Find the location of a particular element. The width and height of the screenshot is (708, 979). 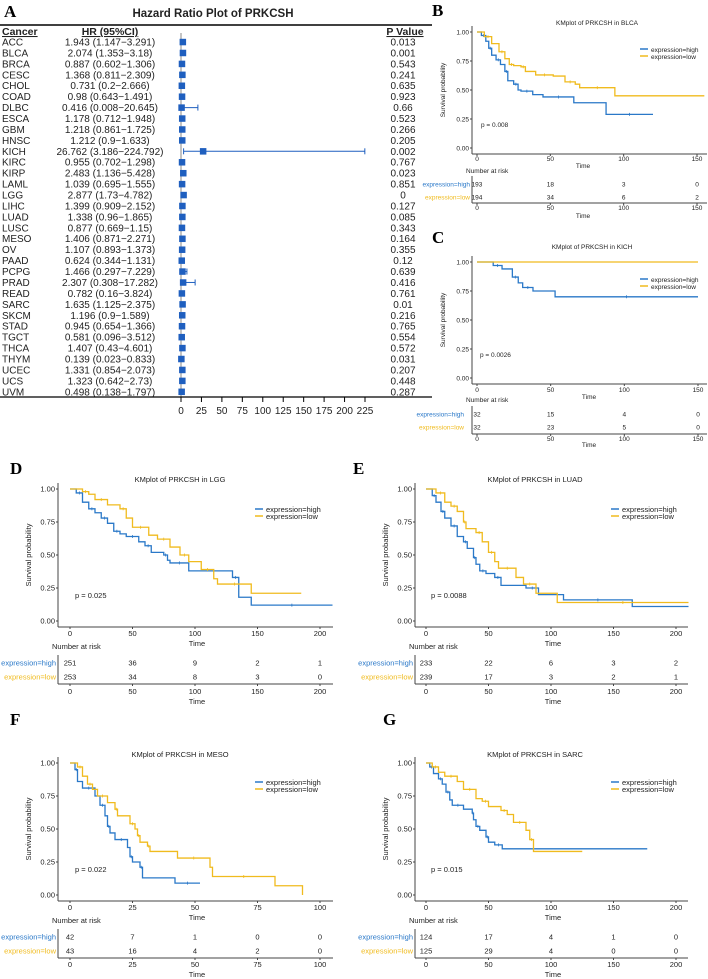

cancer-label: ESCA is located at coordinates (16, 119).